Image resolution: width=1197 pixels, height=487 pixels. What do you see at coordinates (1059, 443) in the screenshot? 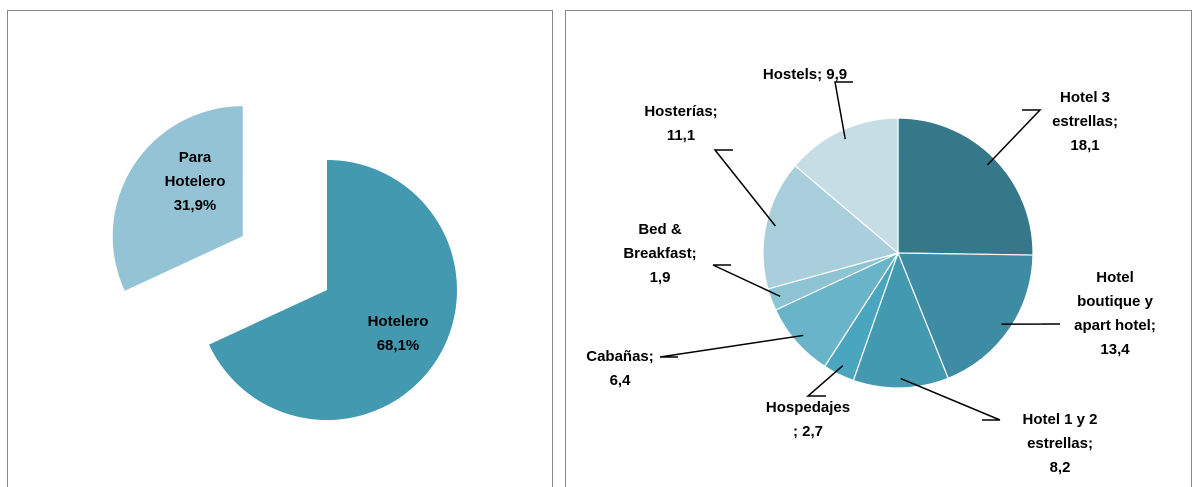
I see `data-label: Hotel 1 y 2 estrellas; 8,2` at bounding box center [1059, 443].